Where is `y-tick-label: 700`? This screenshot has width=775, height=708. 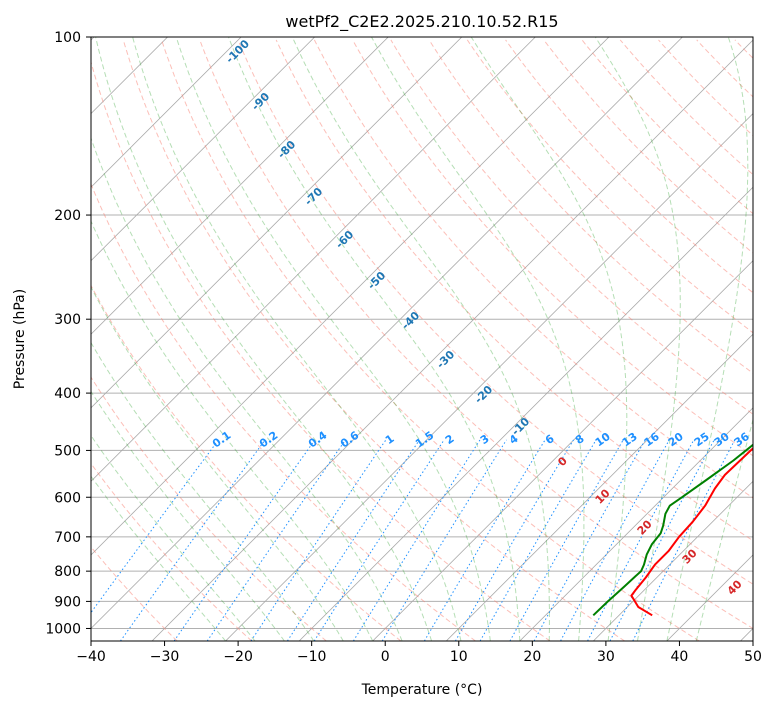
y-tick-label: 700 is located at coordinates (67, 538).